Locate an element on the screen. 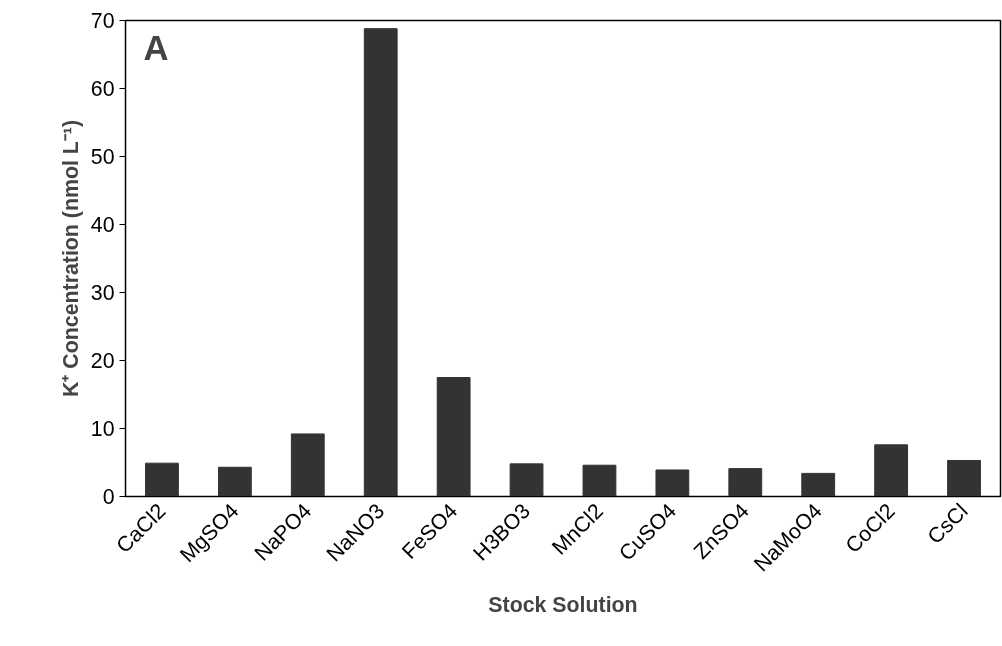 This screenshot has height=646, width=1002. y-axis-title: K⁺ Concentration (nmol L⁻¹) is located at coordinates (70, 258).